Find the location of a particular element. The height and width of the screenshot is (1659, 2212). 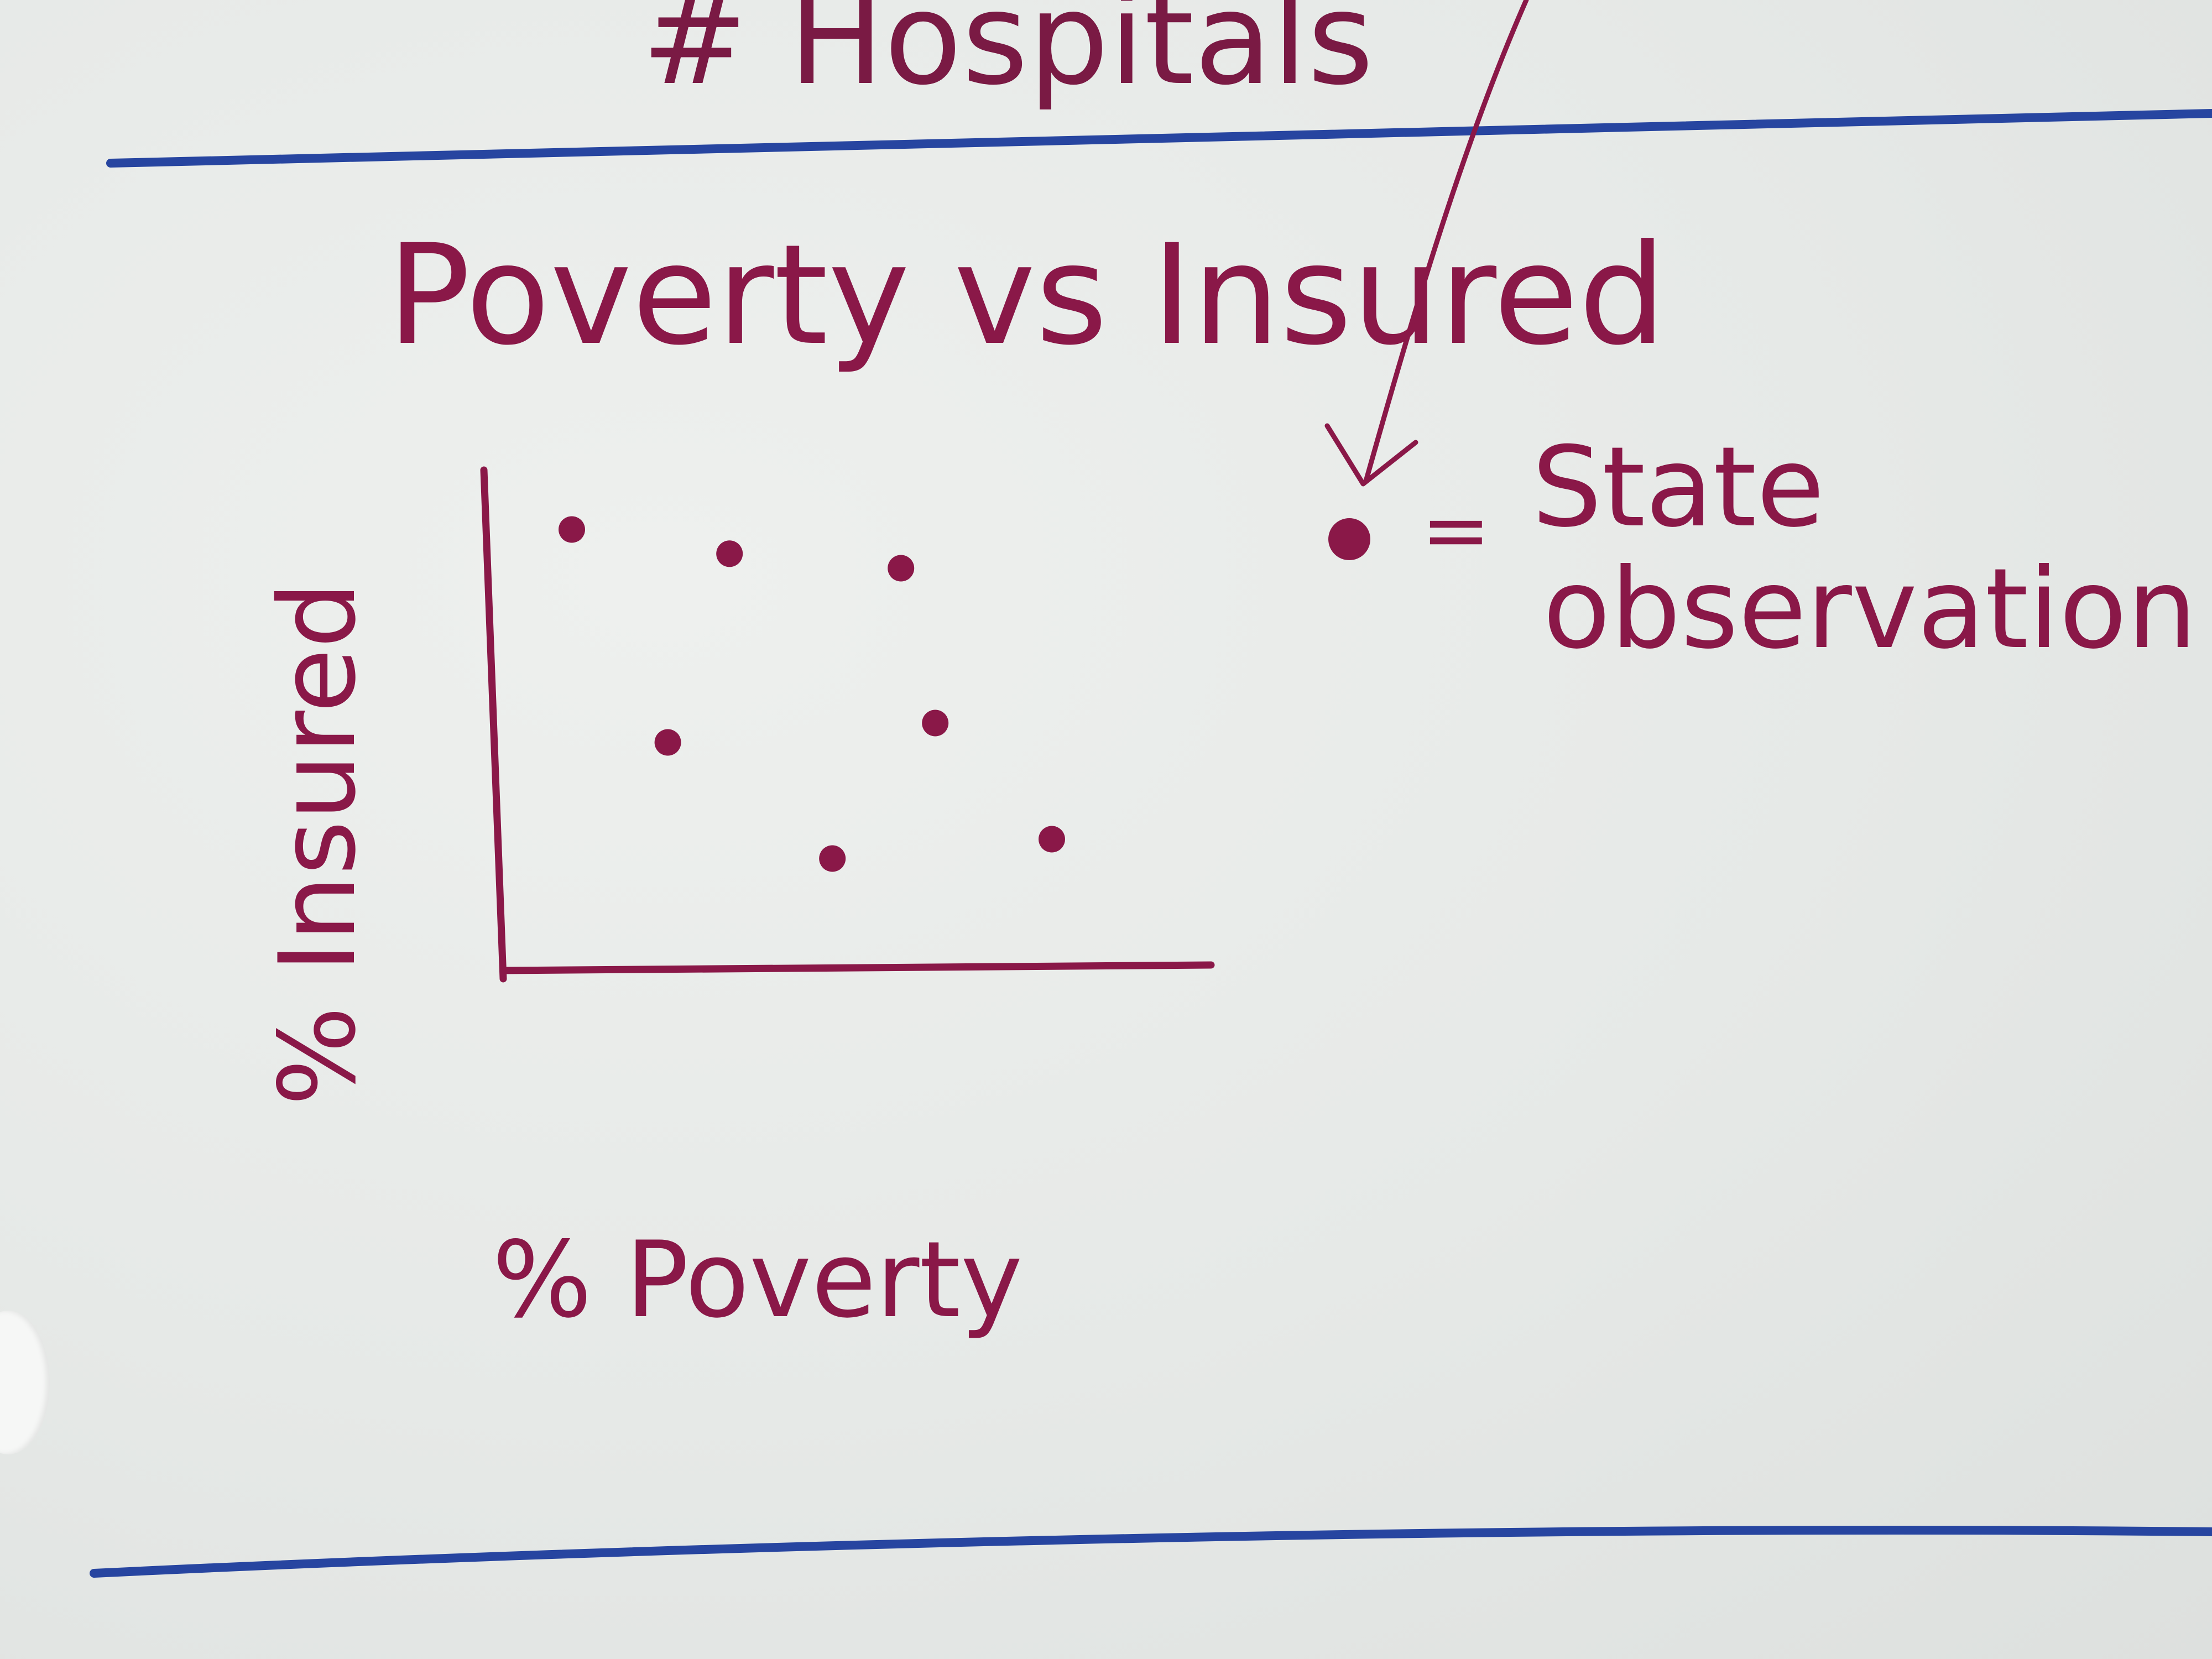

x-axis-label: % Poverty is located at coordinates (757, 1280).